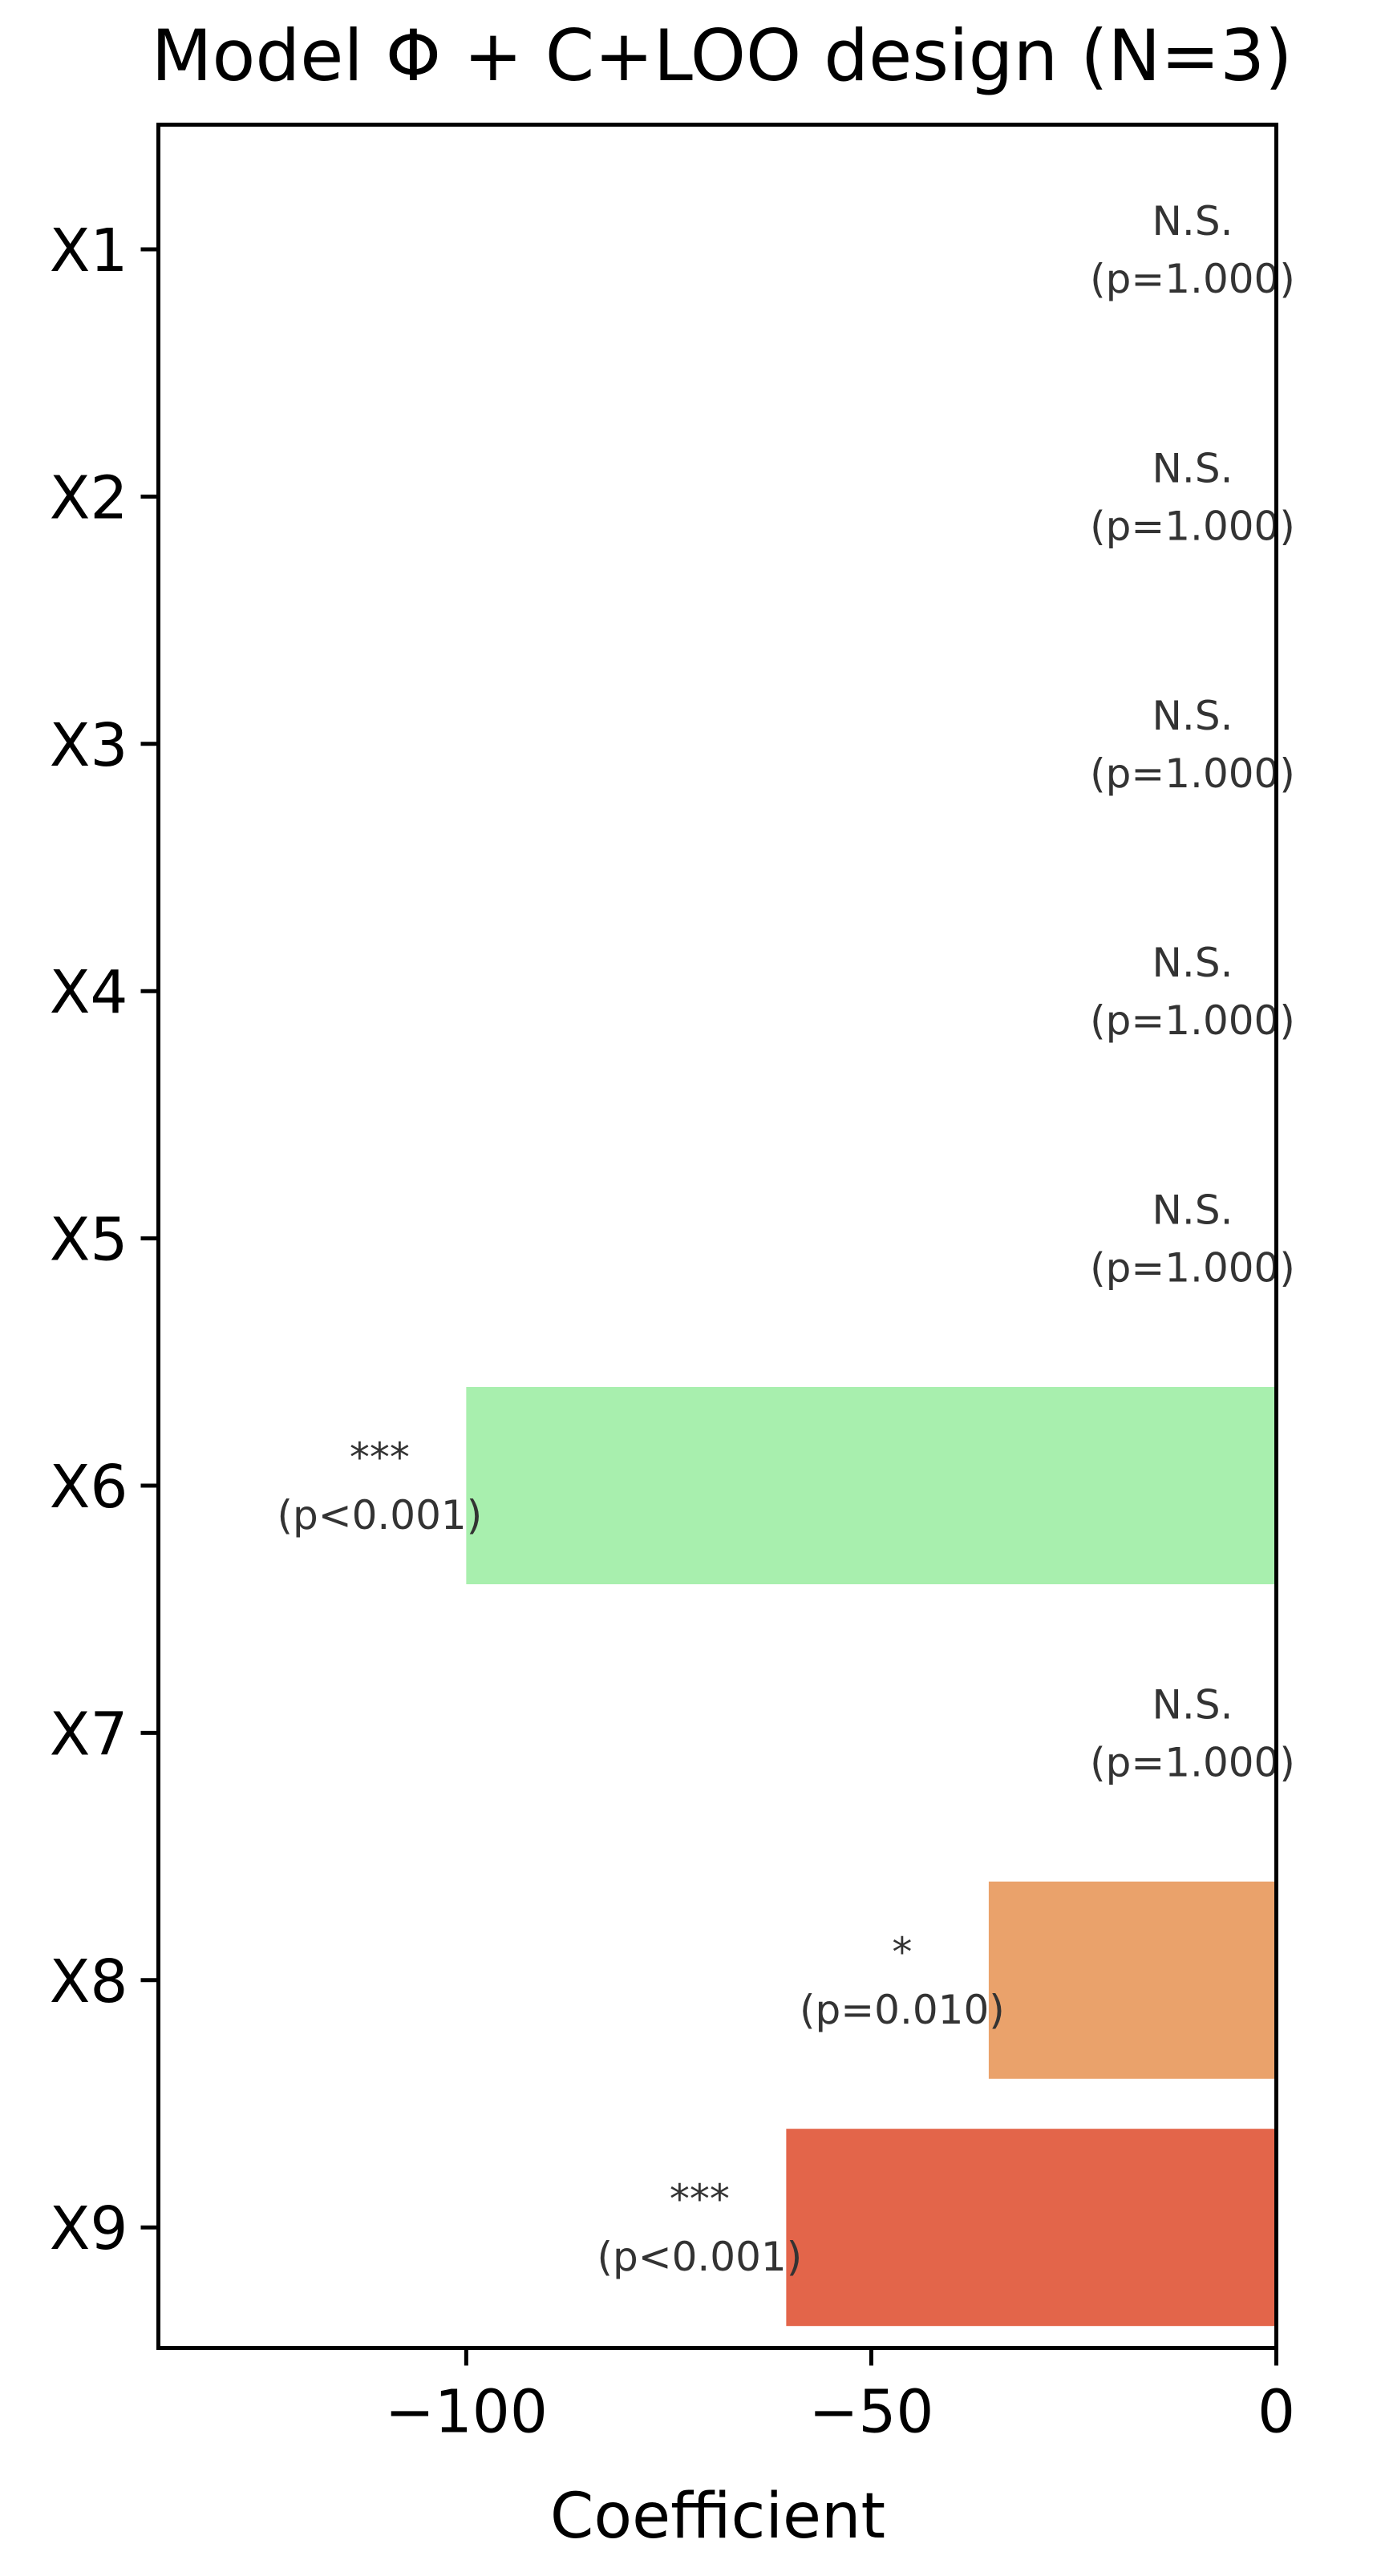 The width and height of the screenshot is (1389, 2576). What do you see at coordinates (89, 1487) in the screenshot?
I see `y-tick-label-x6: X6` at bounding box center [89, 1487].